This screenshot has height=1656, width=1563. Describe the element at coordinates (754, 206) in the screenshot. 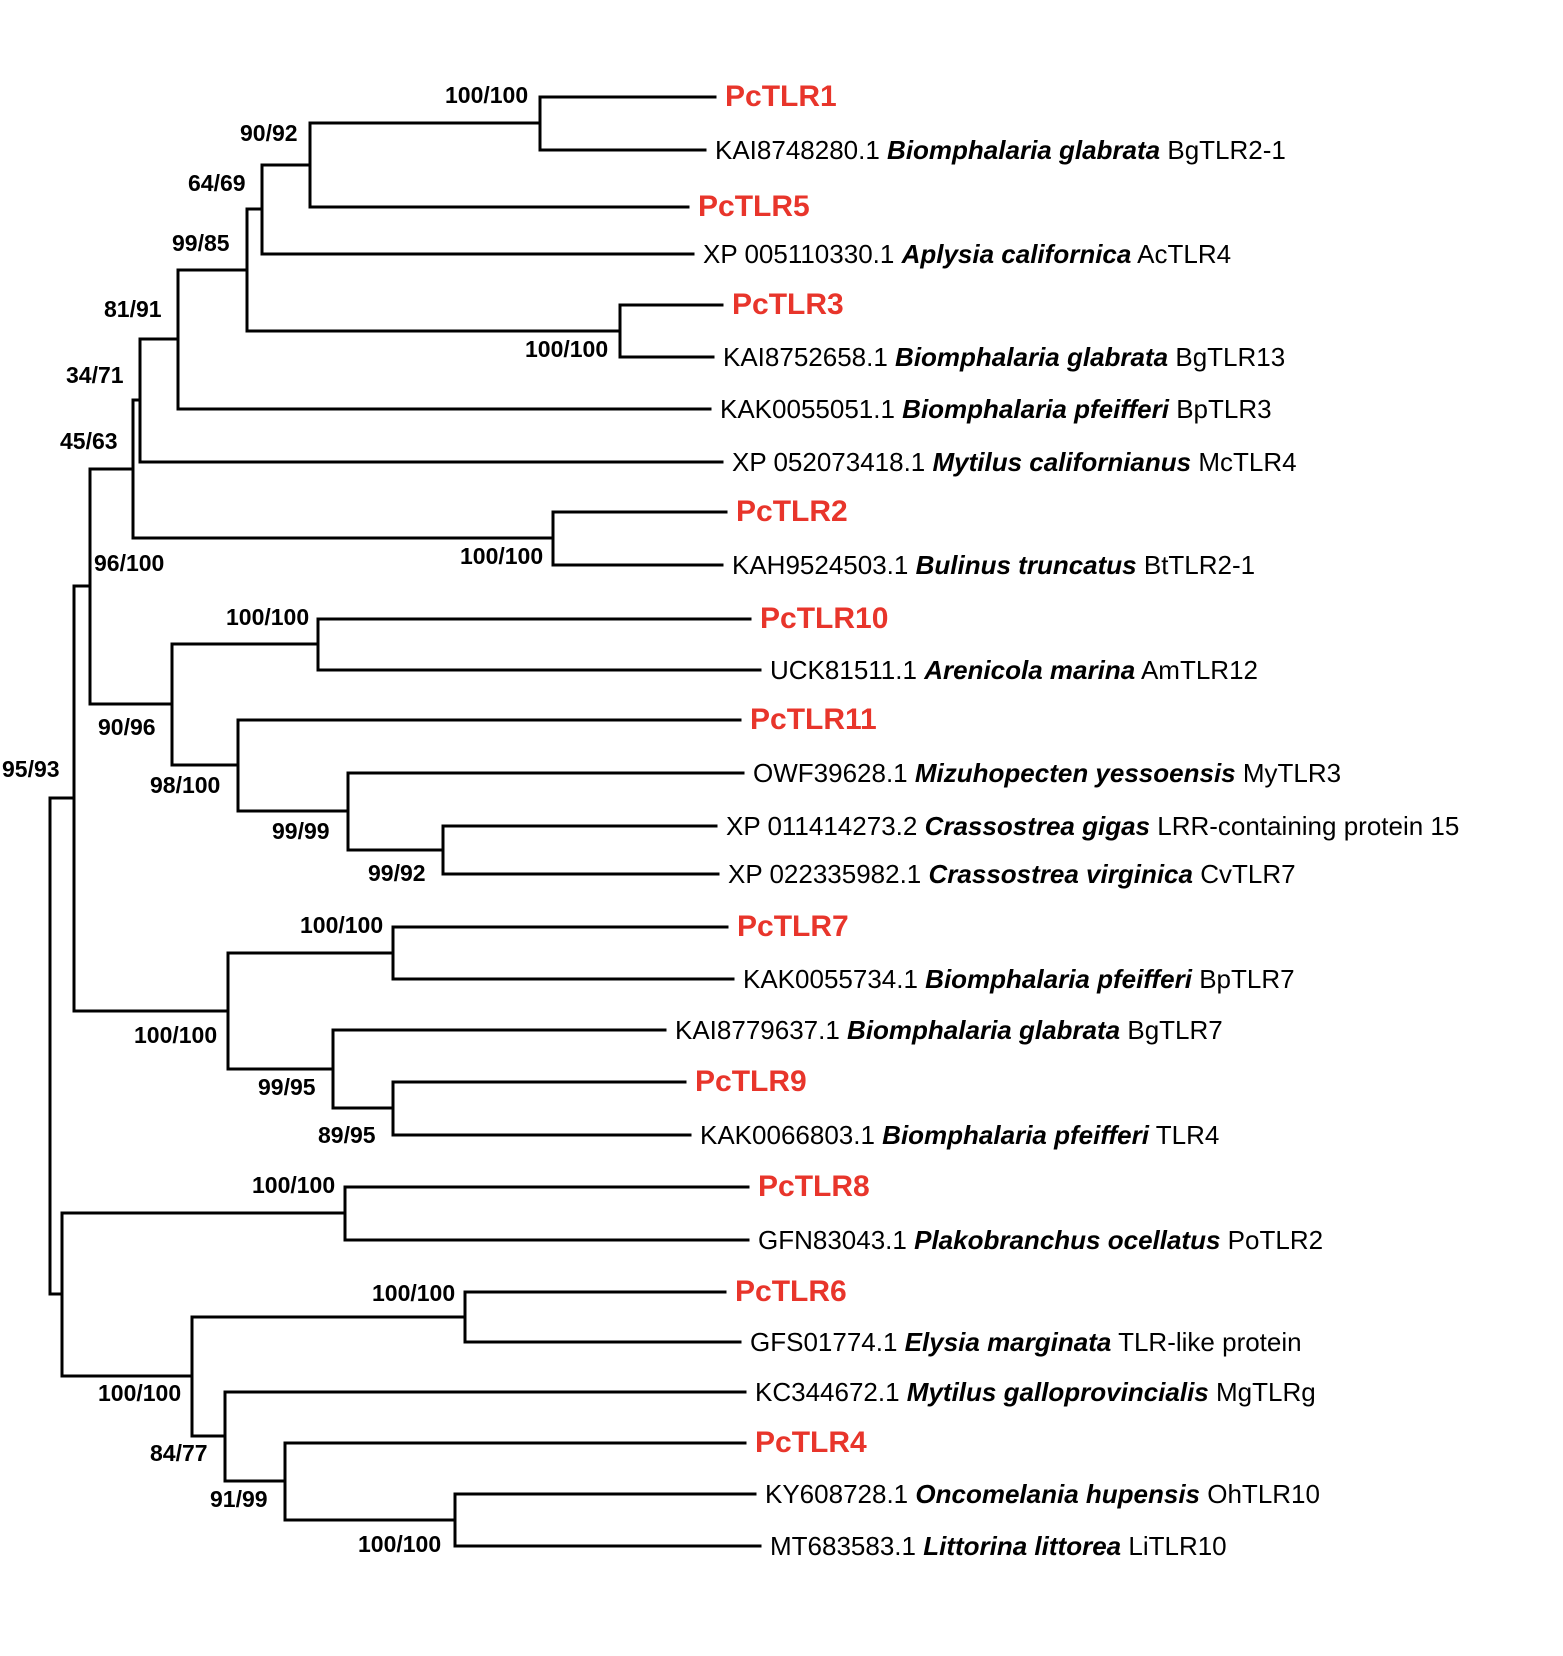

I see `leaf-pctlr5: PcTLR5` at that location.